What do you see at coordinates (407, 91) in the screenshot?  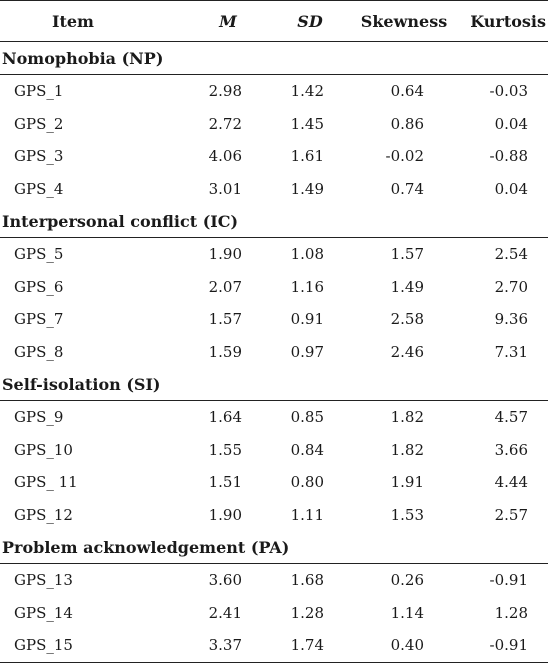 I see `cell-skewness: 0.64` at bounding box center [407, 91].